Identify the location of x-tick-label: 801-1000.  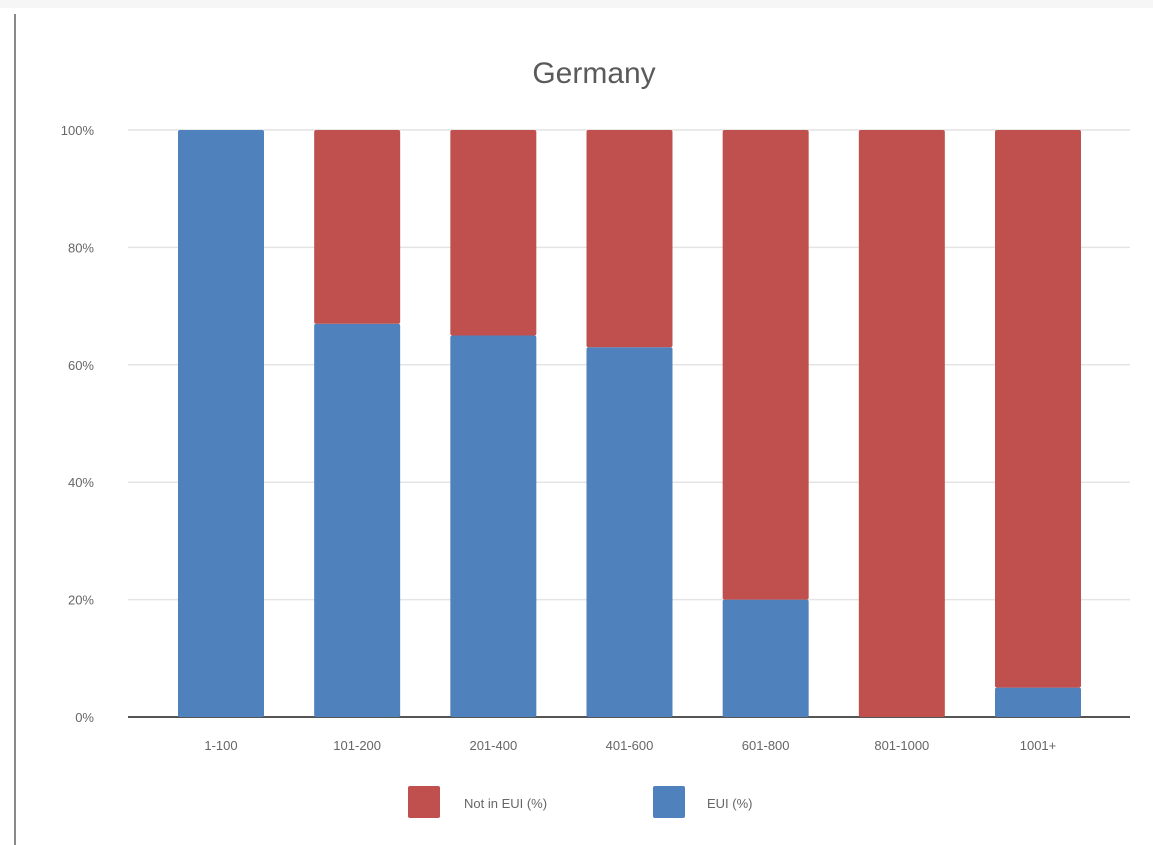
(901, 745).